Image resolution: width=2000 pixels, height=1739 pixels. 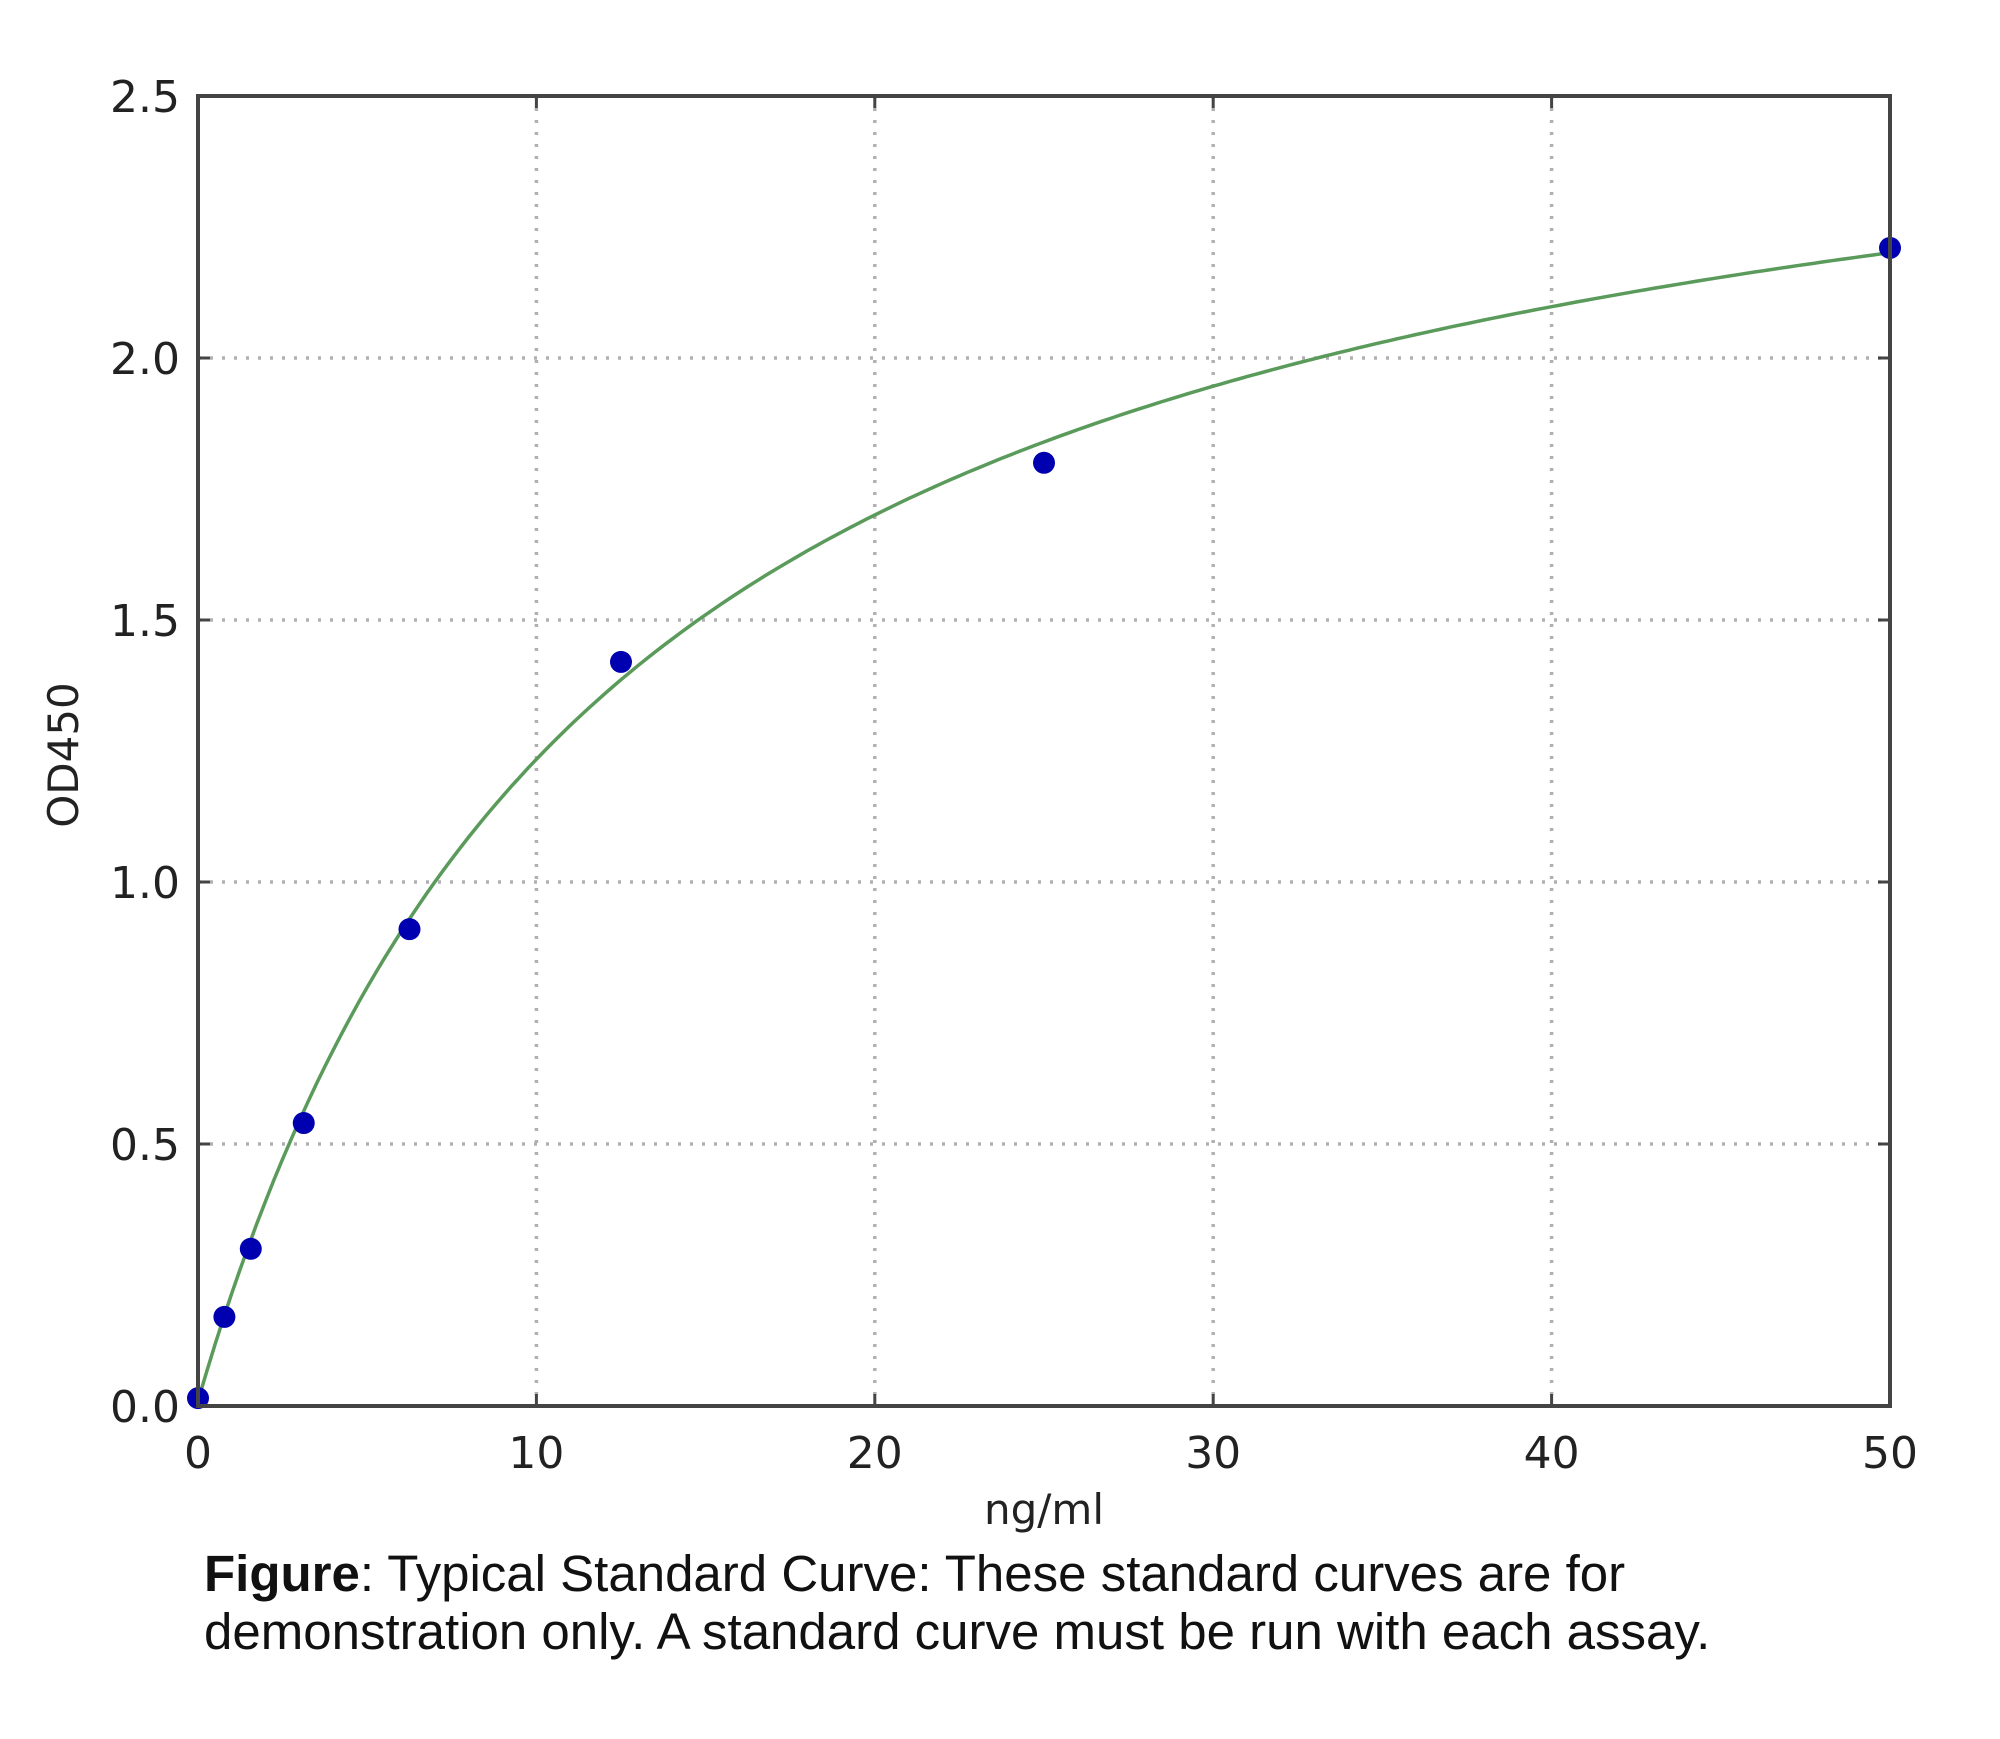 What do you see at coordinates (536, 1453) in the screenshot?
I see `x-tick-label: 10` at bounding box center [536, 1453].